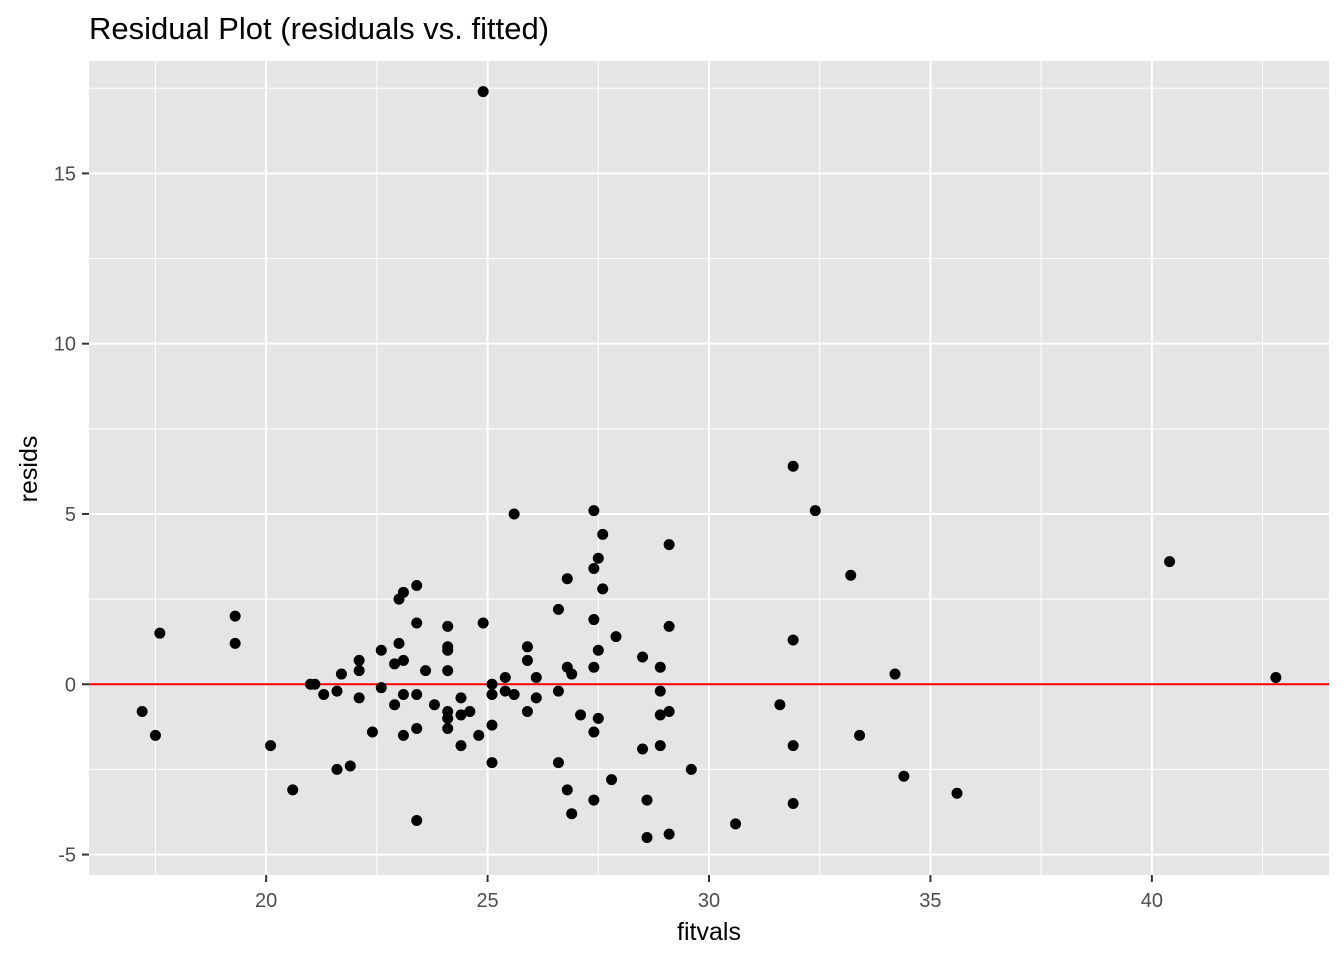 This screenshot has width=1344, height=960. I want to click on y-tick-label: 15, so click(65, 174).